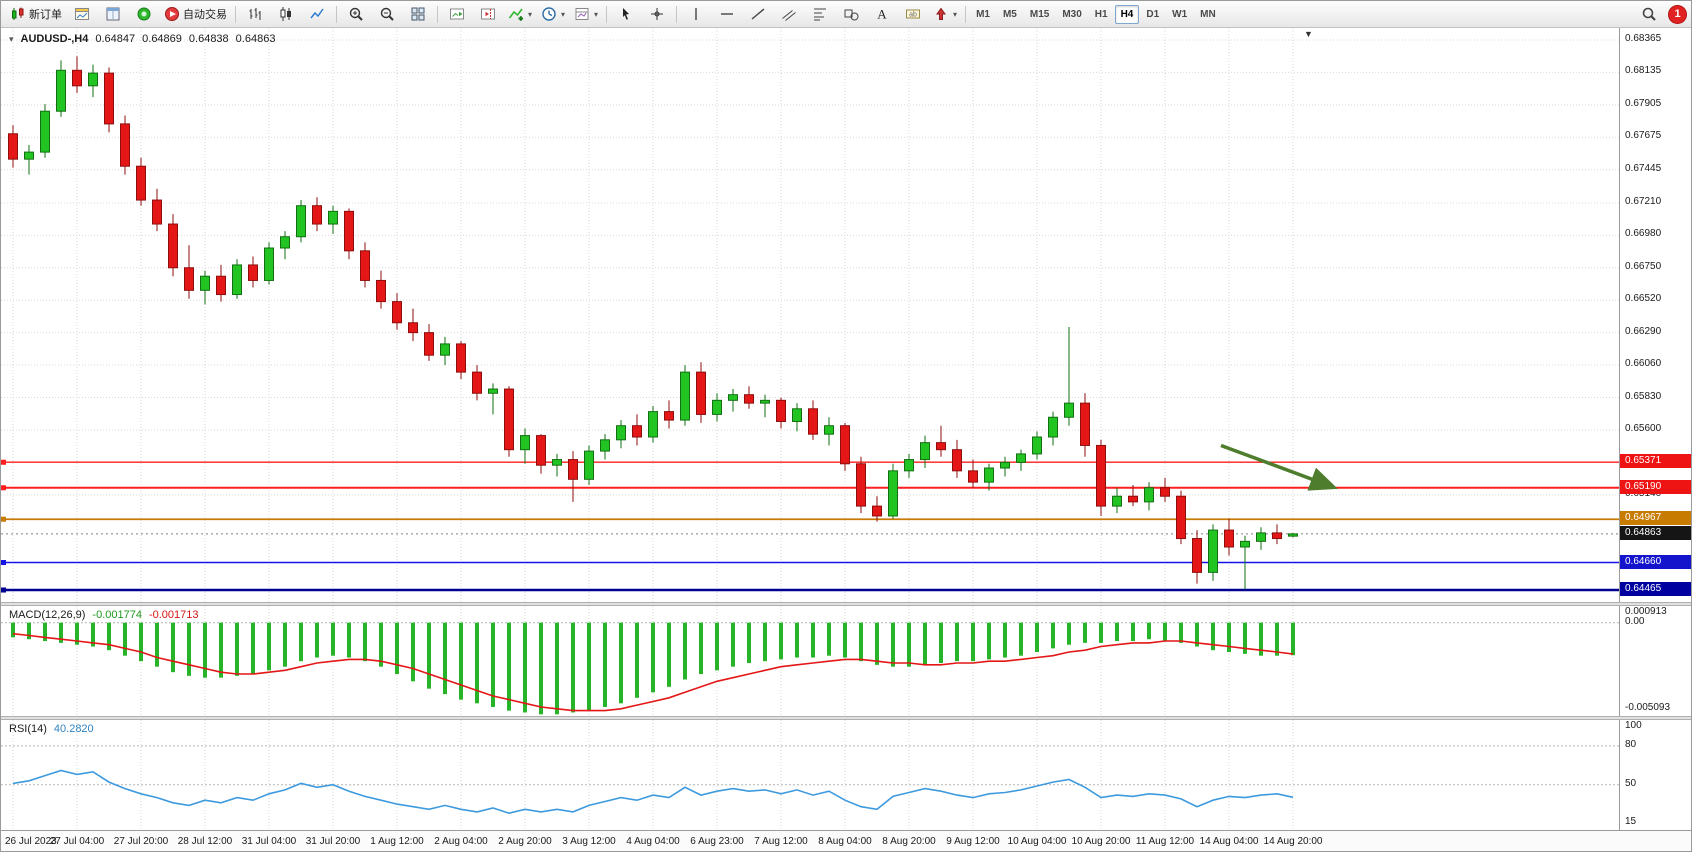 The image size is (1692, 852). What do you see at coordinates (973, 841) in the screenshot?
I see `time-label: 9 Aug 12:00` at bounding box center [973, 841].